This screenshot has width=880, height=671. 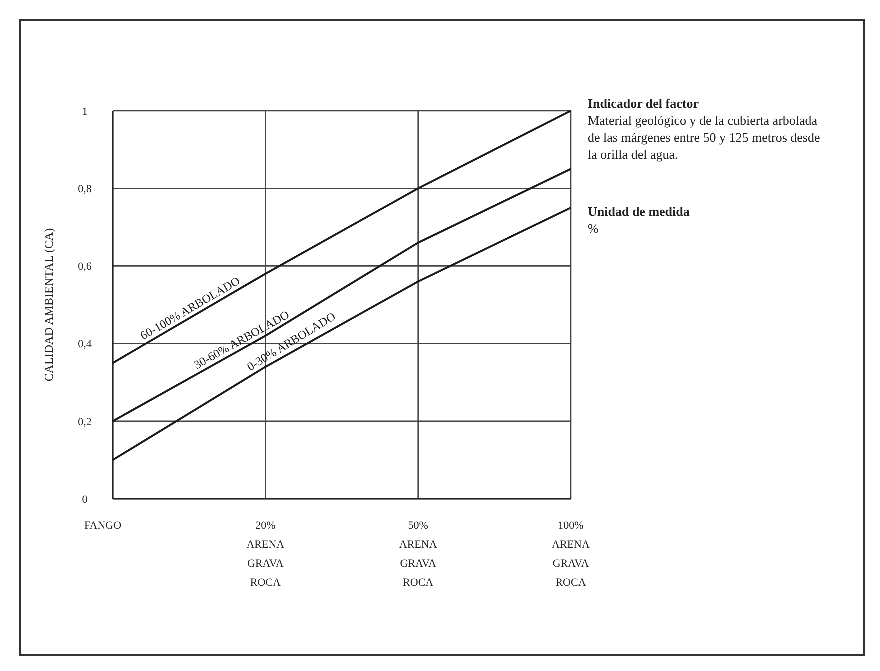 What do you see at coordinates (644, 103) in the screenshot?
I see `text: Indicador del factor` at bounding box center [644, 103].